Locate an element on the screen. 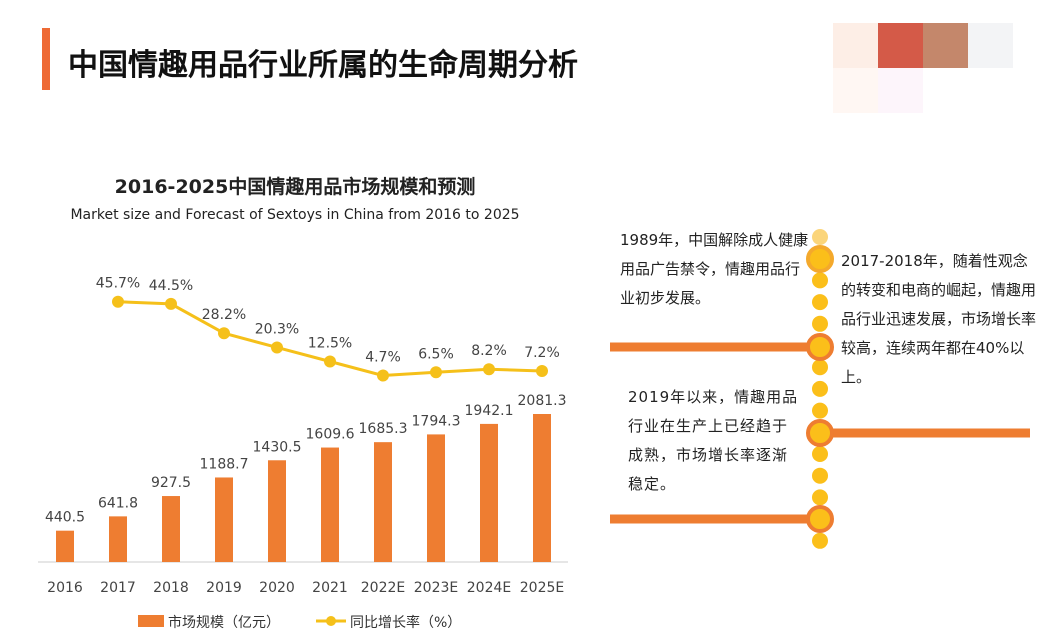 Image resolution: width=1040 pixels, height=642 pixels. bar-label: 927.5 is located at coordinates (171, 483).